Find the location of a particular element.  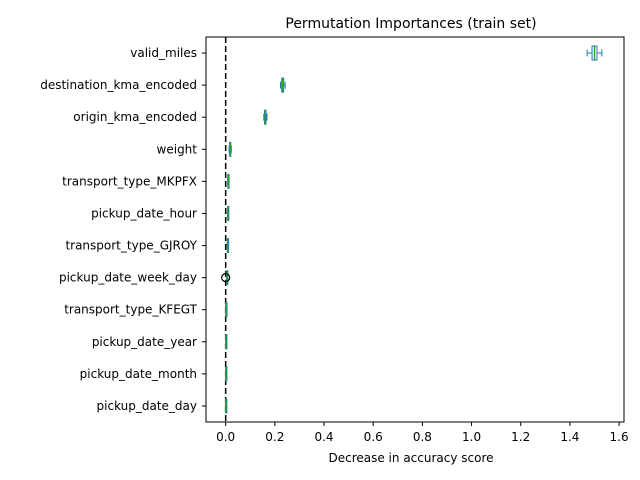

y-tick-label-pickup_date_day: pickup_date_day is located at coordinates (147, 406).